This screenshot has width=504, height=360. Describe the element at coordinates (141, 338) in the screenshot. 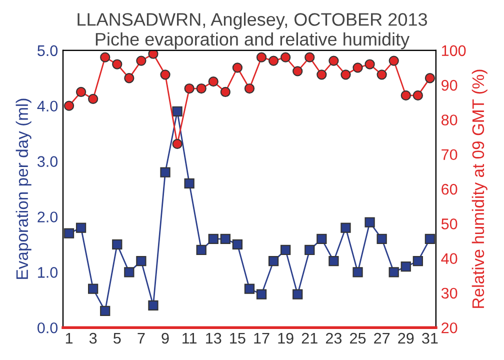

I see `x-tick-label: 7` at that location.